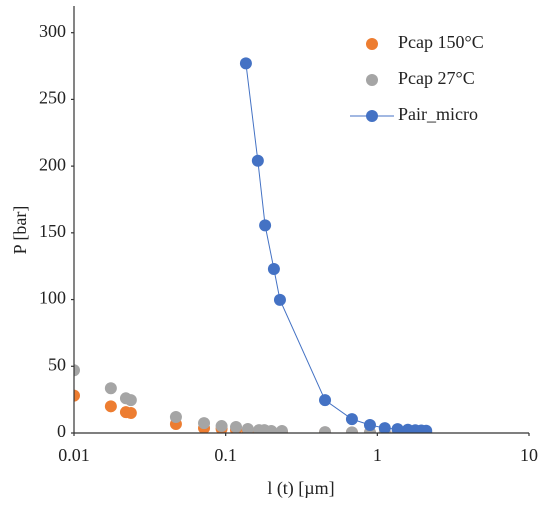 The height and width of the screenshot is (506, 550). I want to click on legend-label: Pair_micro, so click(438, 114).